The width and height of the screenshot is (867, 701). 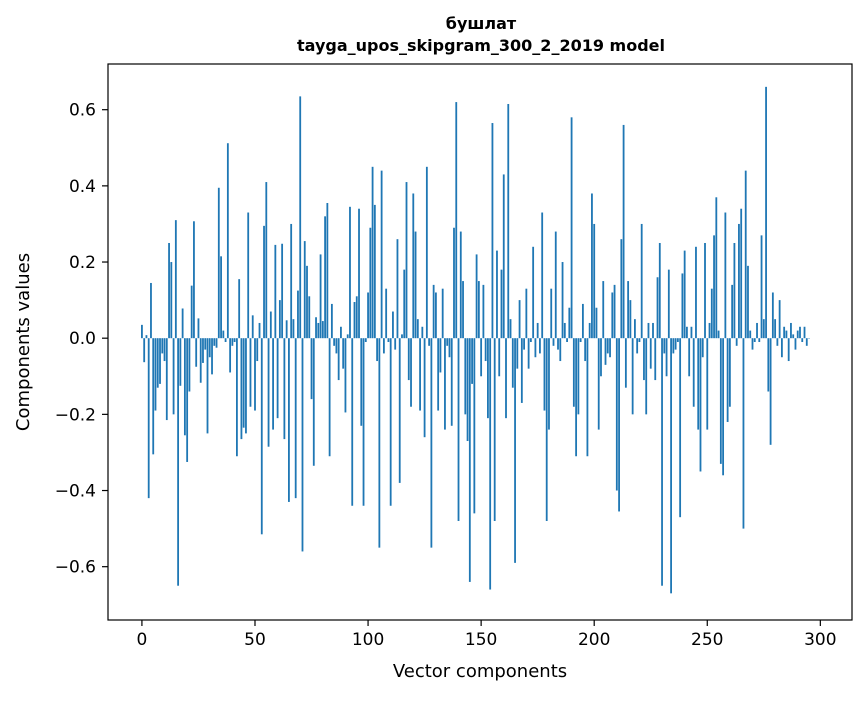 What do you see at coordinates (594, 640) in the screenshot?
I see `x-tick-label: 200` at bounding box center [594, 640].